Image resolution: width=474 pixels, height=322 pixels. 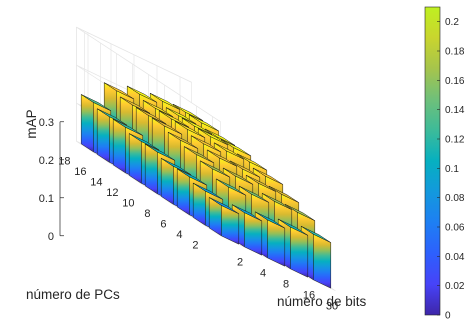 I want to click on y-tick-label: 14, so click(x=96, y=183).